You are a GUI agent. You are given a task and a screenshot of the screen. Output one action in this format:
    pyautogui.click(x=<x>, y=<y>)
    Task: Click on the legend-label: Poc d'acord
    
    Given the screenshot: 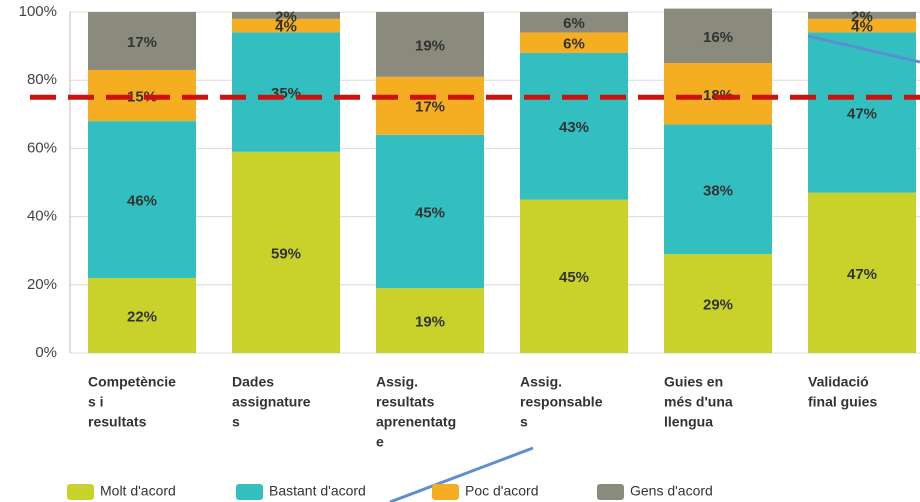 What is the action you would take?
    pyautogui.click(x=502, y=491)
    